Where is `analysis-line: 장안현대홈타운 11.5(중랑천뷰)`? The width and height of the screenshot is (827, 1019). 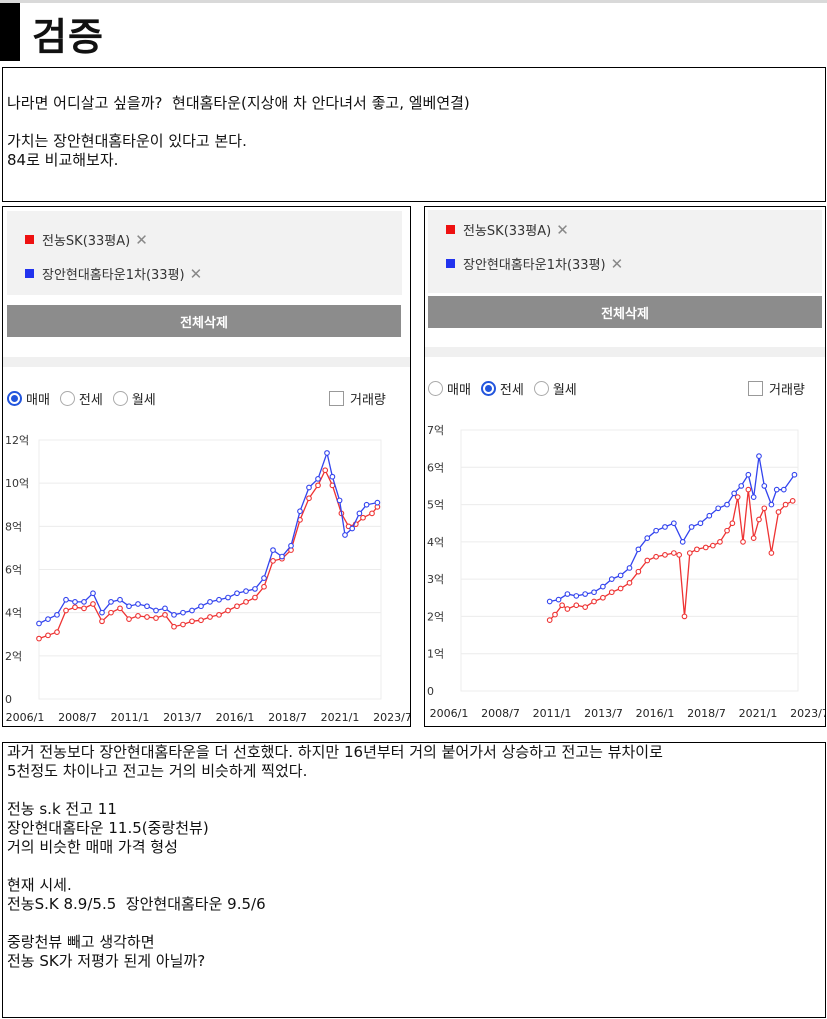 analysis-line: 장안현대홈타운 11.5(중랑천뷰) is located at coordinates (108, 828).